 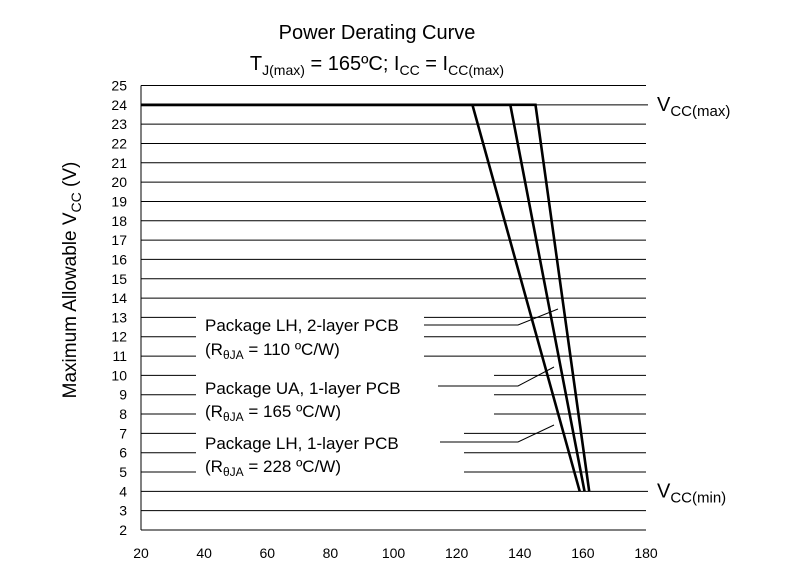 I want to click on x-tick-labels: 20 40 60 80 100 120 140 160 180, so click(x=395, y=553).